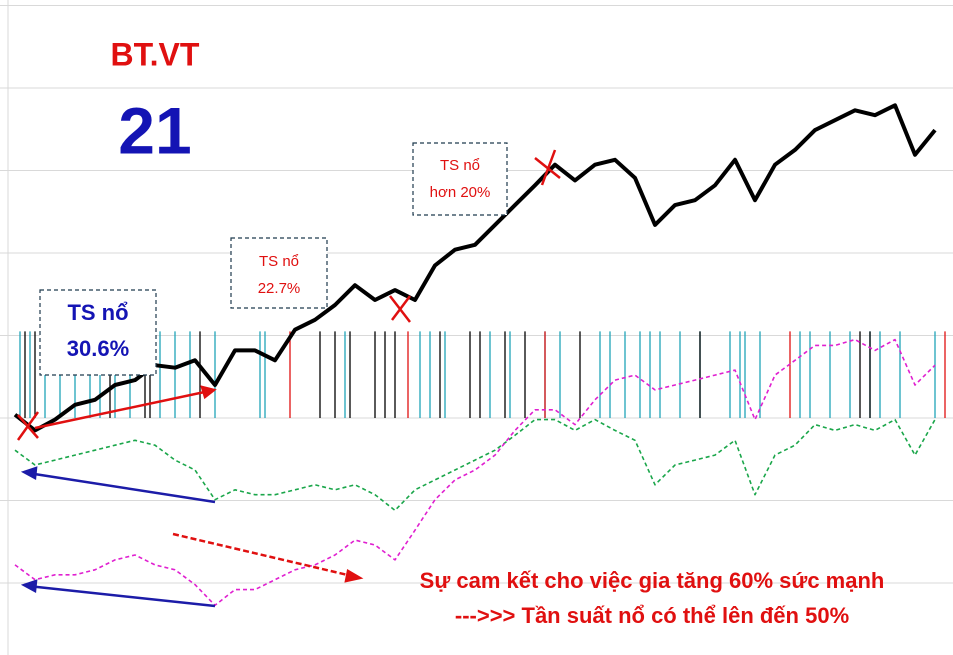  What do you see at coordinates (279, 288) in the screenshot?
I see `annotation: 22.7%` at bounding box center [279, 288].